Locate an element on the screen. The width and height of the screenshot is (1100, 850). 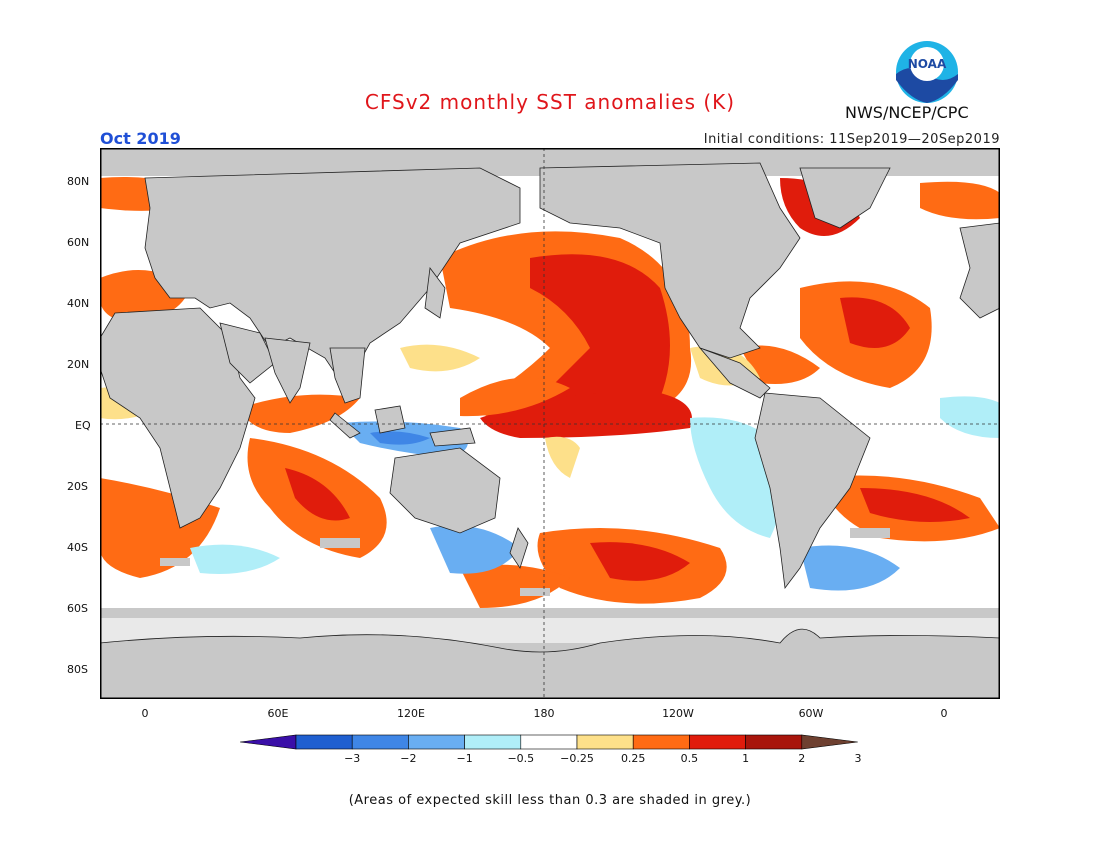
europe-west-land is located at coordinates (979, 270).